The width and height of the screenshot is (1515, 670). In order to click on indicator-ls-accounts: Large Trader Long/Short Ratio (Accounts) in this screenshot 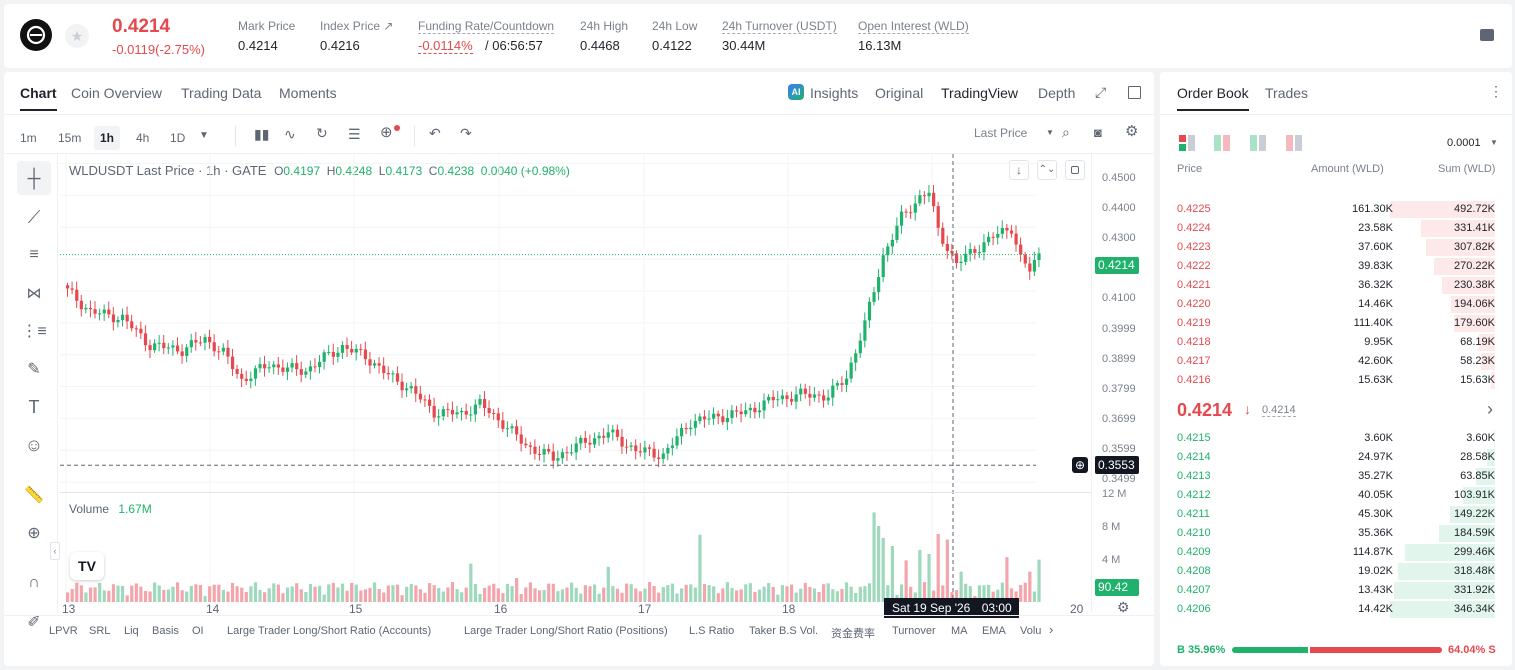, I will do `click(329, 631)`.